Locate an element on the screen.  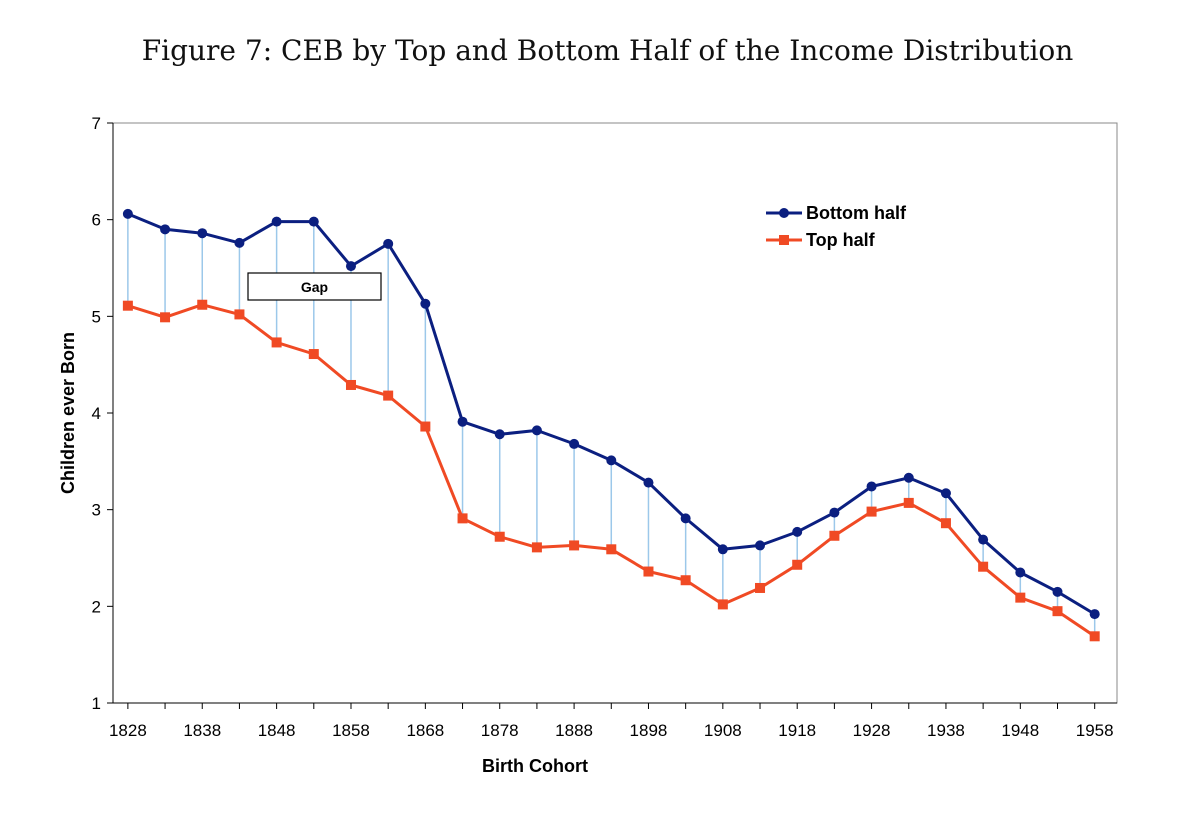
x-tick-label: 1848 is located at coordinates (277, 730).